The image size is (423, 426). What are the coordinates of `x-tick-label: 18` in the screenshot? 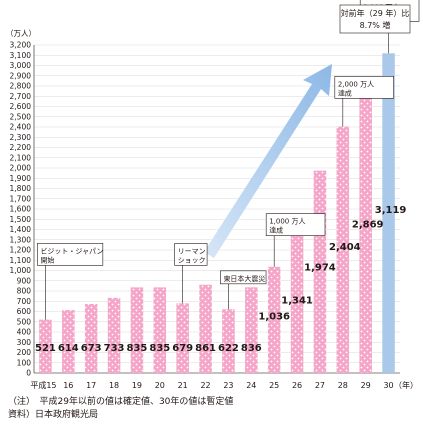 It's located at (114, 385).